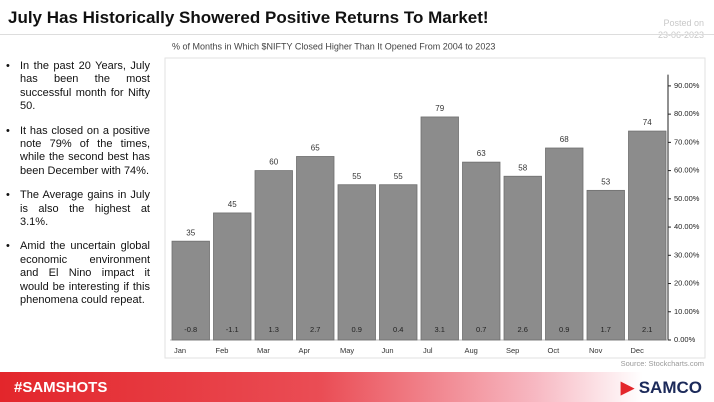  Describe the element at coordinates (681, 29) in the screenshot. I see `posted-info: Posted on 23-06-2023` at that location.